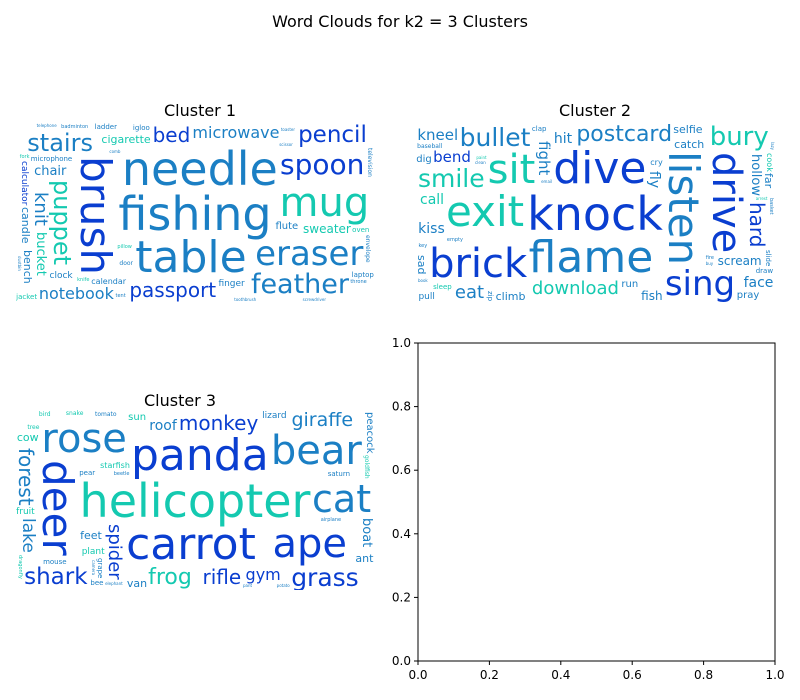  I want to click on cloud-word-panda: panda, so click(199, 455).